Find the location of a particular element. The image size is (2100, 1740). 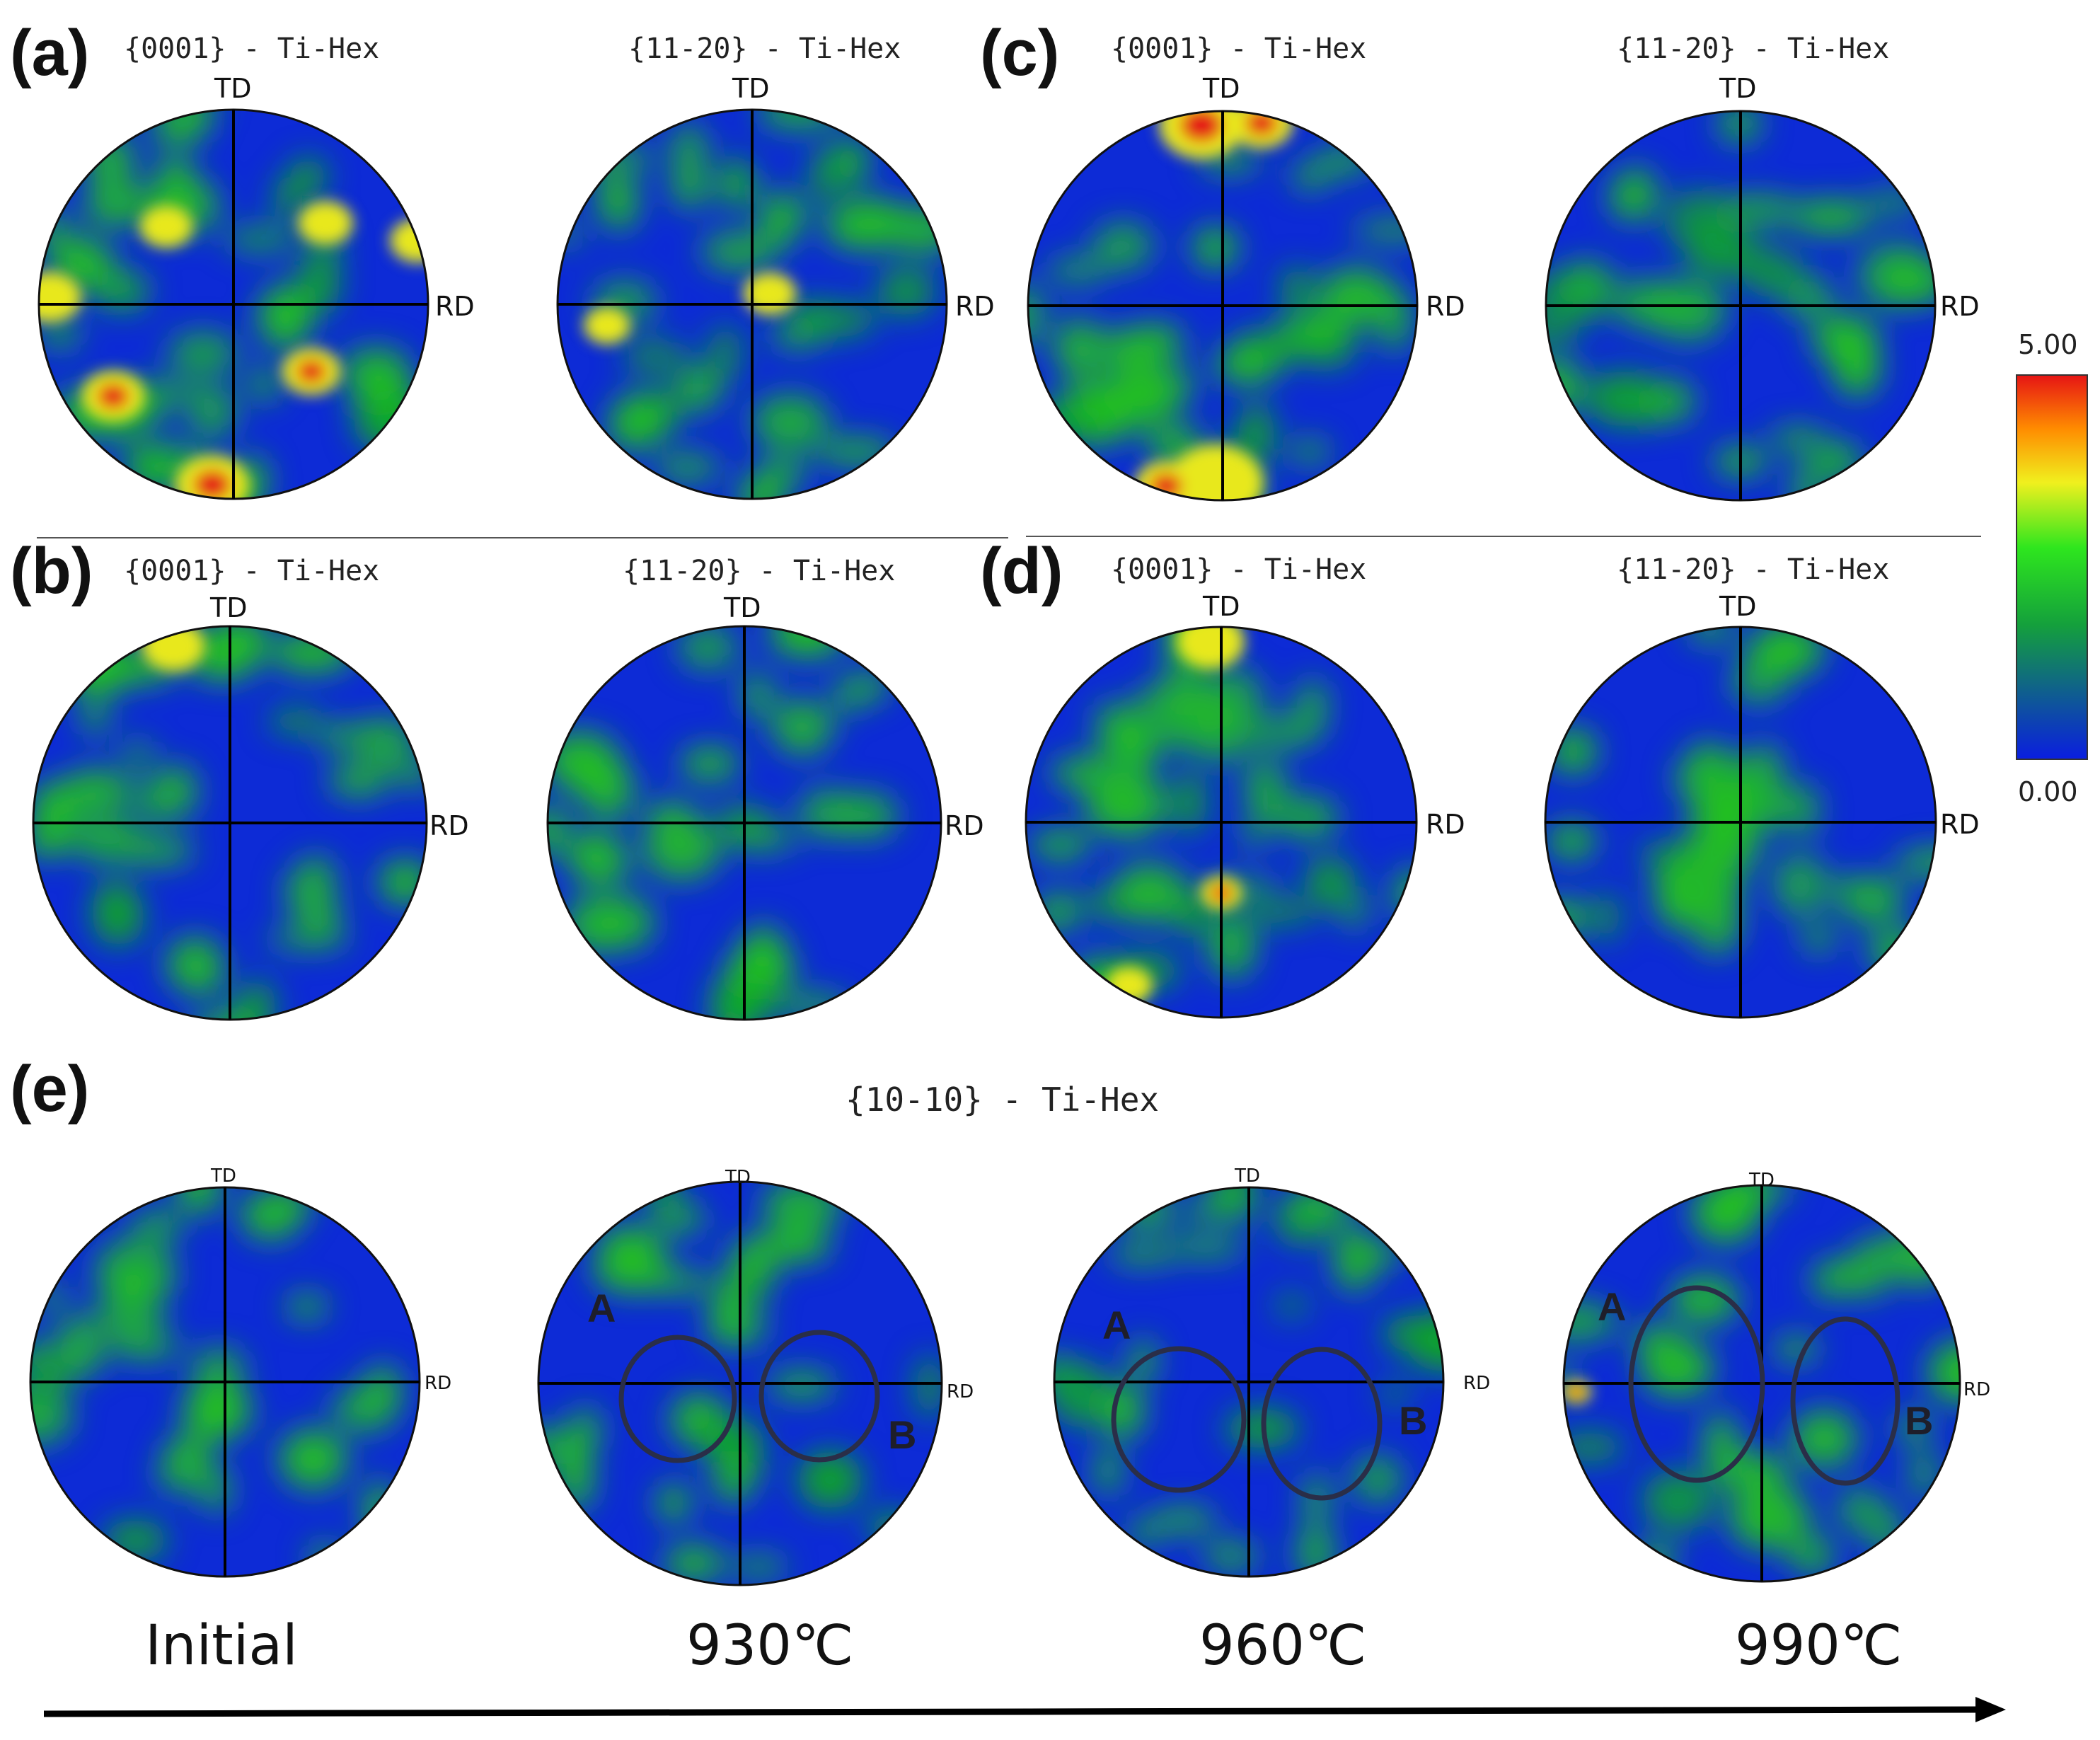

colorbar-gradient is located at coordinates (2052, 567).